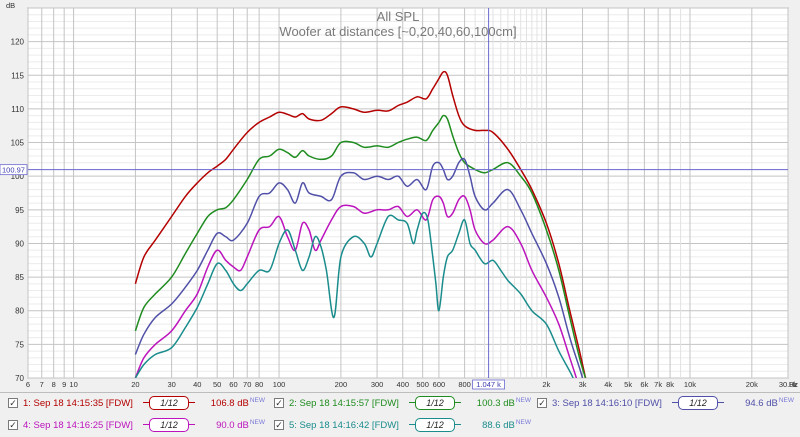  I want to click on x-axis-unit-label: Hz, so click(793, 384).